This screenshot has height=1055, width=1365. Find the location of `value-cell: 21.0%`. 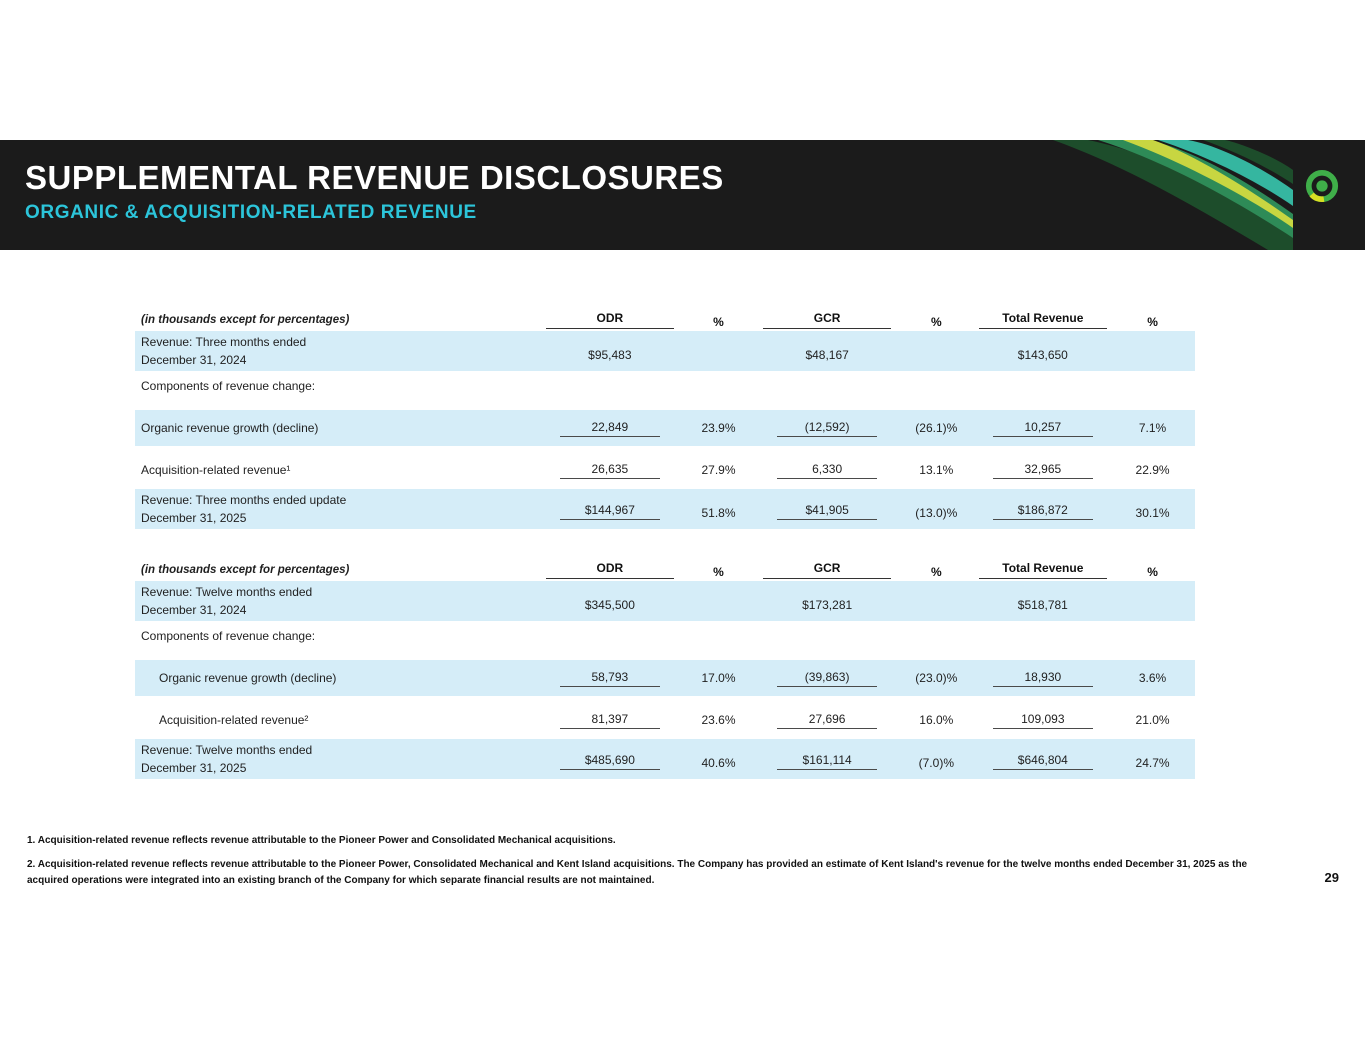

value-cell: 21.0% is located at coordinates (1152, 720).